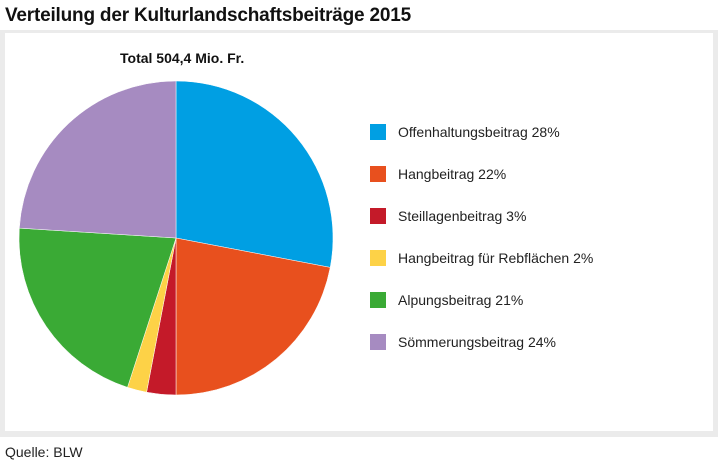 The image size is (720, 470). I want to click on legend-item: Steillagenbeitrag 3%, so click(448, 216).